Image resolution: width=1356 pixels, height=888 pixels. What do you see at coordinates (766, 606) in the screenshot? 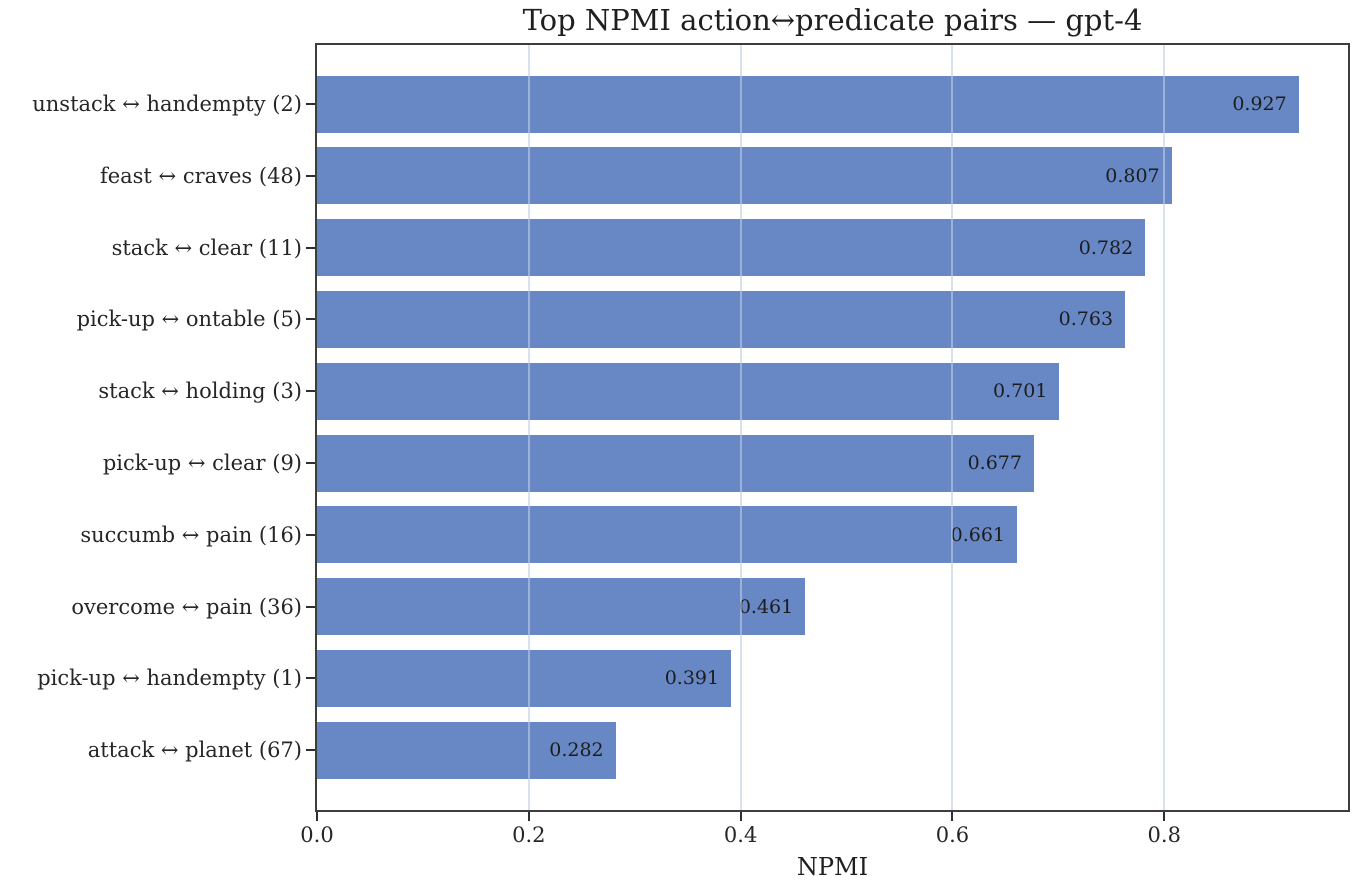
I see `bar-value-label: 0.461` at bounding box center [766, 606].